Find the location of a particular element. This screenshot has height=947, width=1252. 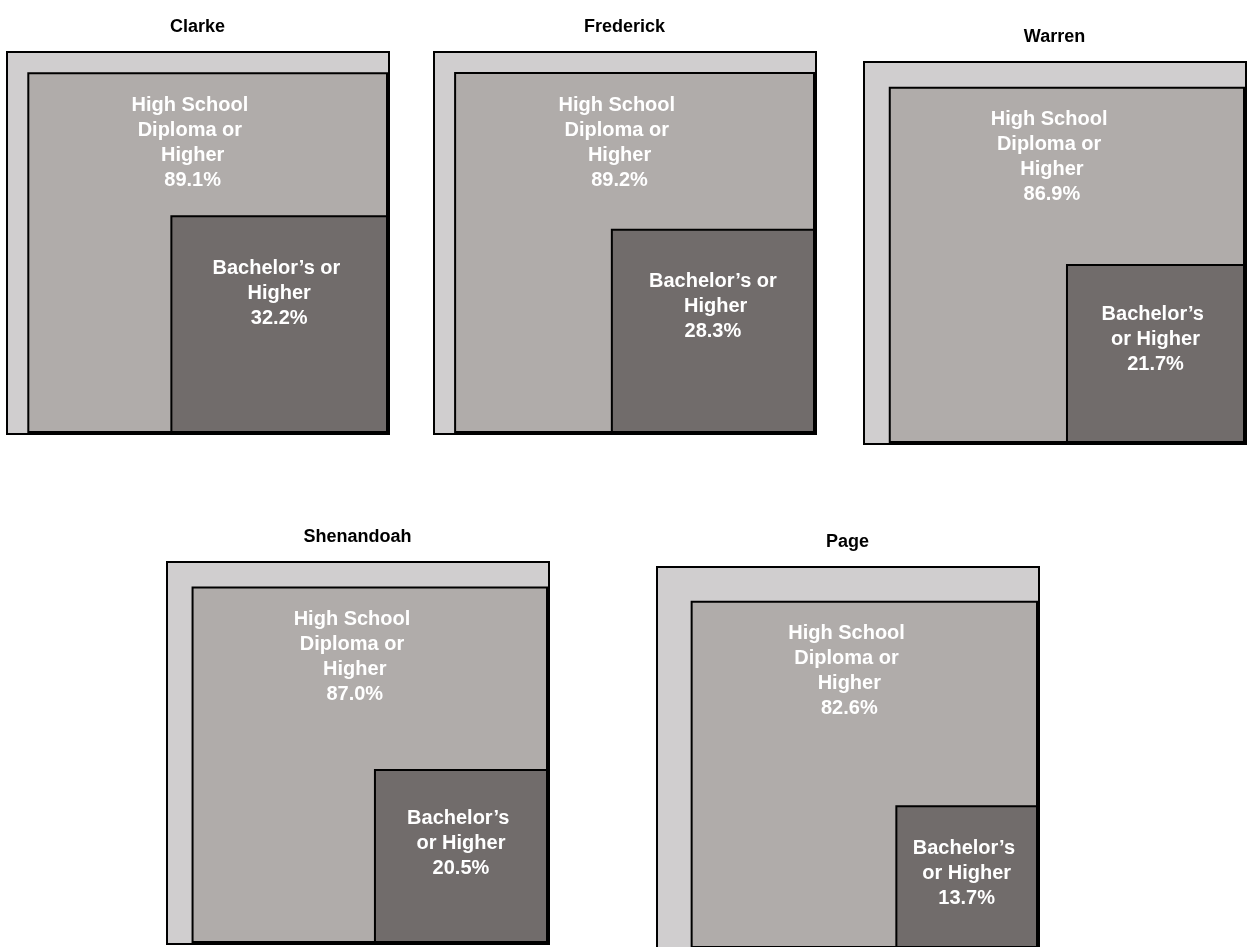

text: Shenandoah is located at coordinates (357, 536).